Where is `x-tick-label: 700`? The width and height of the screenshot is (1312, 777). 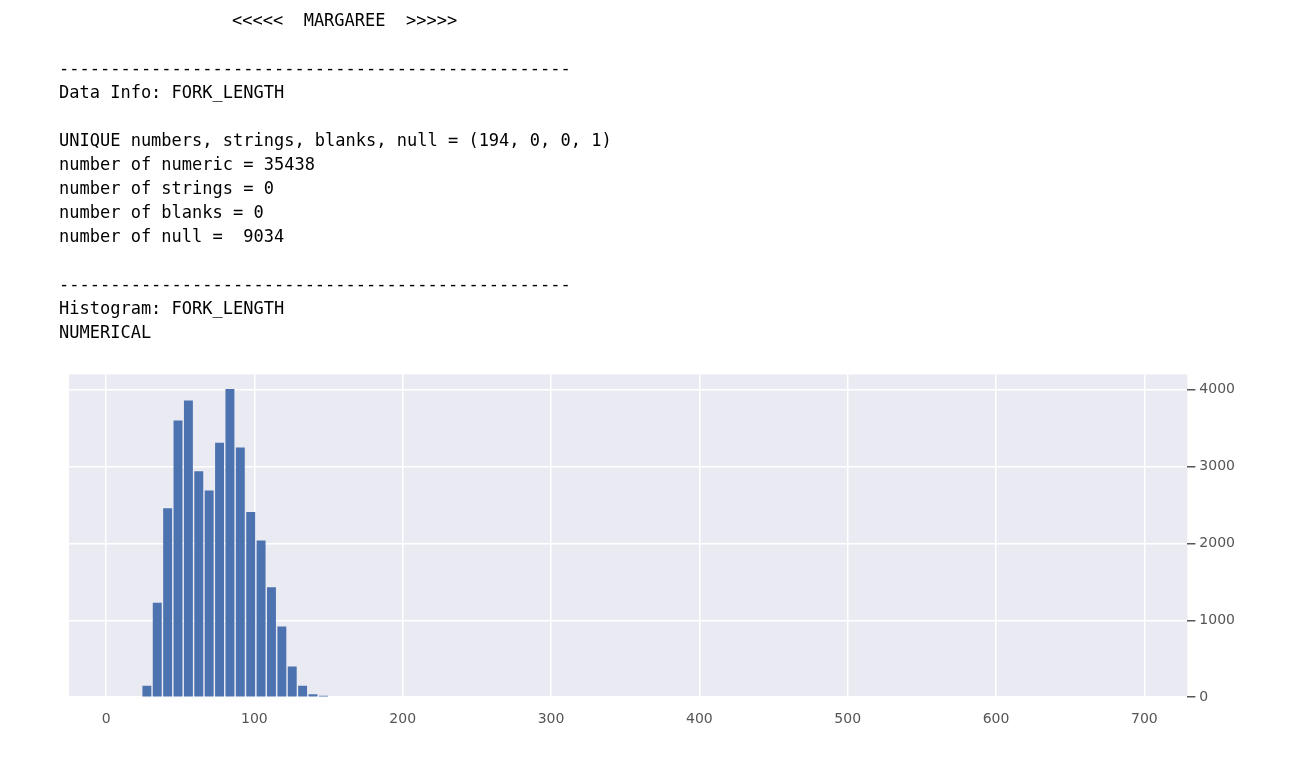 x-tick-label: 700 is located at coordinates (1144, 718).